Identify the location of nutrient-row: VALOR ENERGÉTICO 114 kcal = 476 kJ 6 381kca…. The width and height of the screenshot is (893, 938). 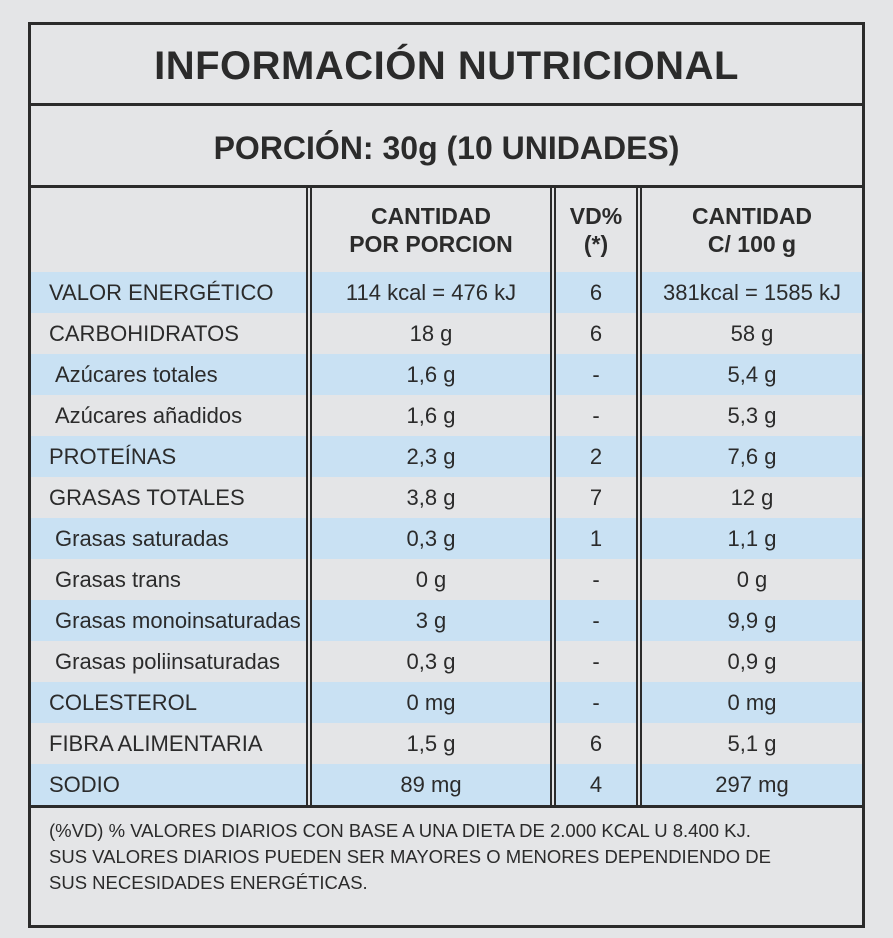
(446, 292).